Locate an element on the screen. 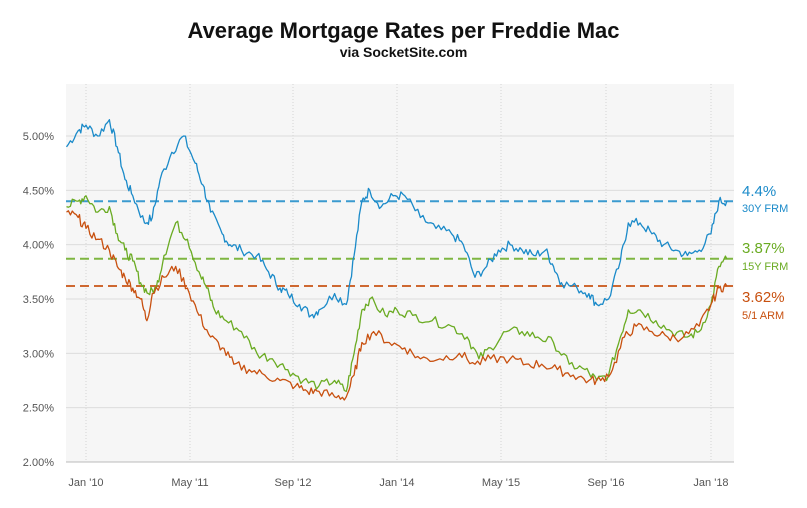 The image size is (807, 508). series-end-labels: 4.4% 30Y FRM 3.87% 15Y FRM 3.62% 5/1 ARM is located at coordinates (765, 252).